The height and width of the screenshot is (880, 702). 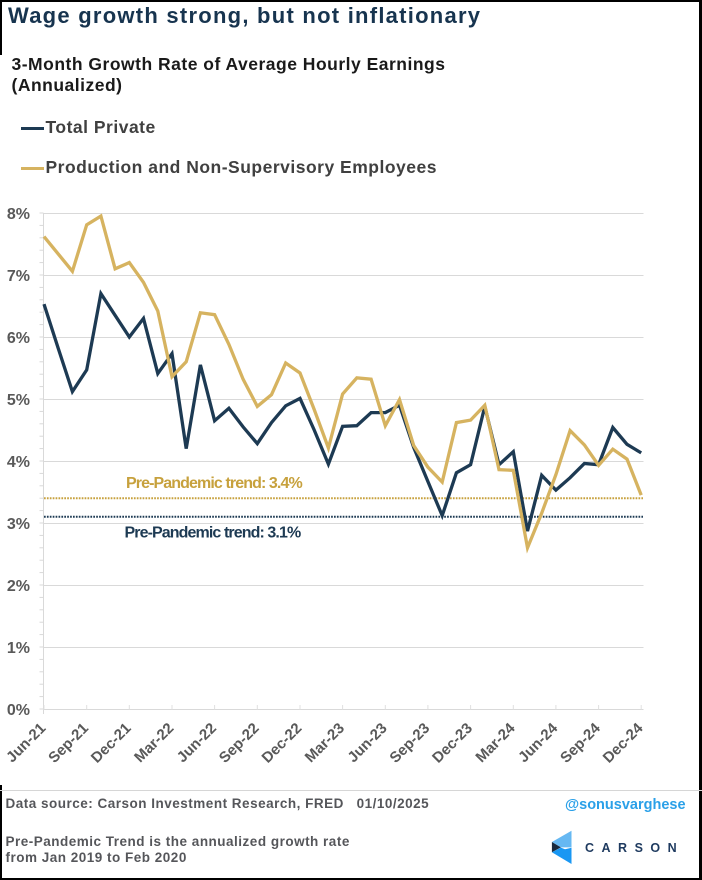 What do you see at coordinates (18, 400) in the screenshot?
I see `svg-text: 5%` at bounding box center [18, 400].